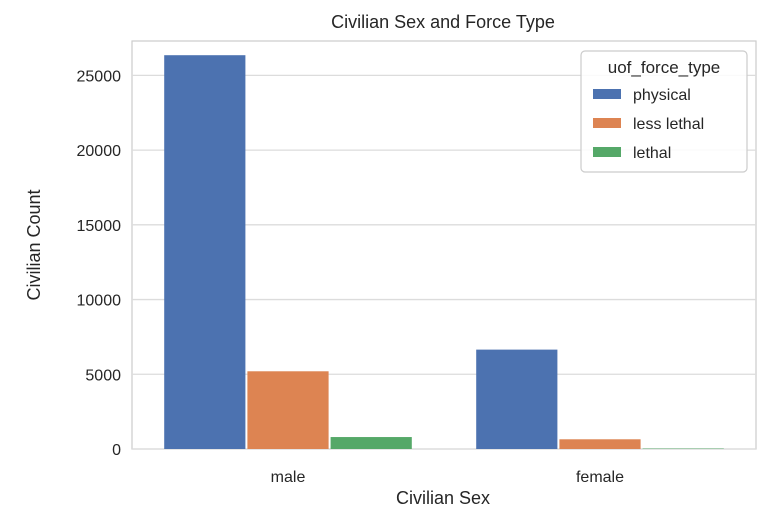 This screenshot has height=528, width=784. What do you see at coordinates (103, 375) in the screenshot?
I see `y-tick-label: 5000` at bounding box center [103, 375].